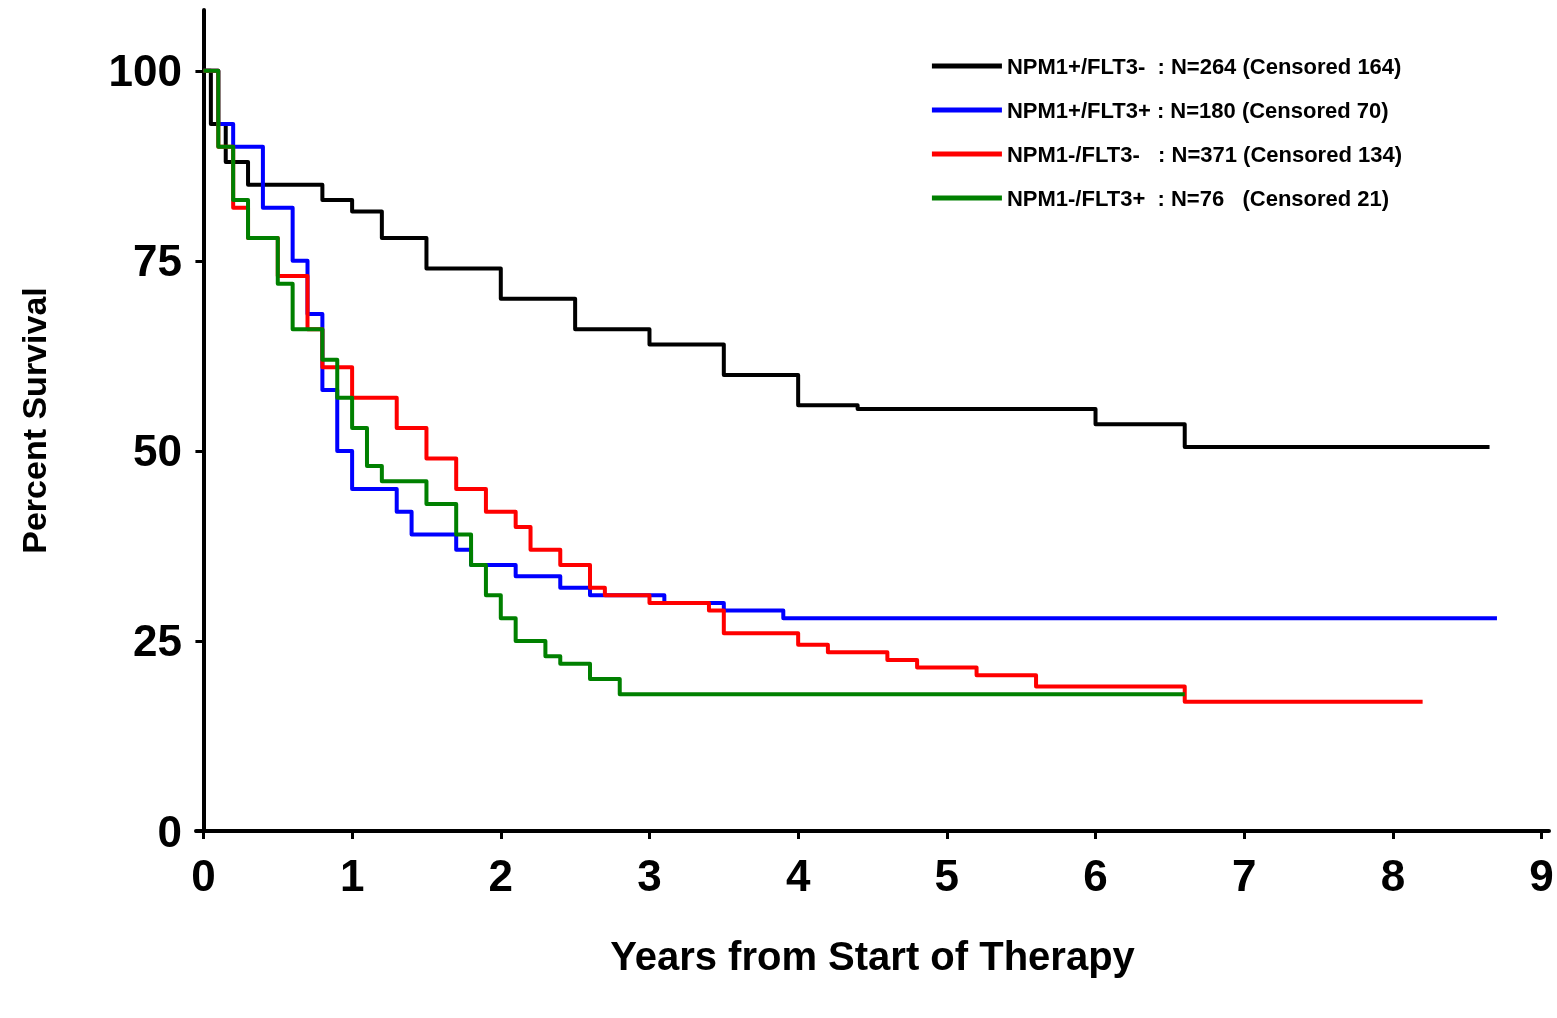 The image size is (1557, 1018). What do you see at coordinates (157, 261) in the screenshot?
I see `y-tick-label: 75` at bounding box center [157, 261].